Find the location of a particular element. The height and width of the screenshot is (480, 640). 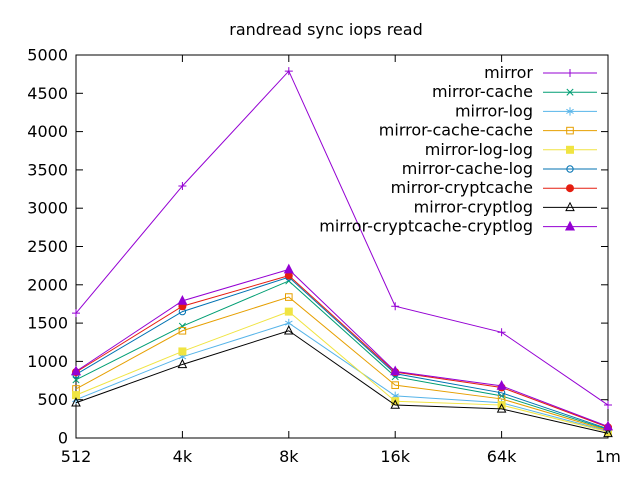

y-tick-label: 4500 is located at coordinates (47, 93).